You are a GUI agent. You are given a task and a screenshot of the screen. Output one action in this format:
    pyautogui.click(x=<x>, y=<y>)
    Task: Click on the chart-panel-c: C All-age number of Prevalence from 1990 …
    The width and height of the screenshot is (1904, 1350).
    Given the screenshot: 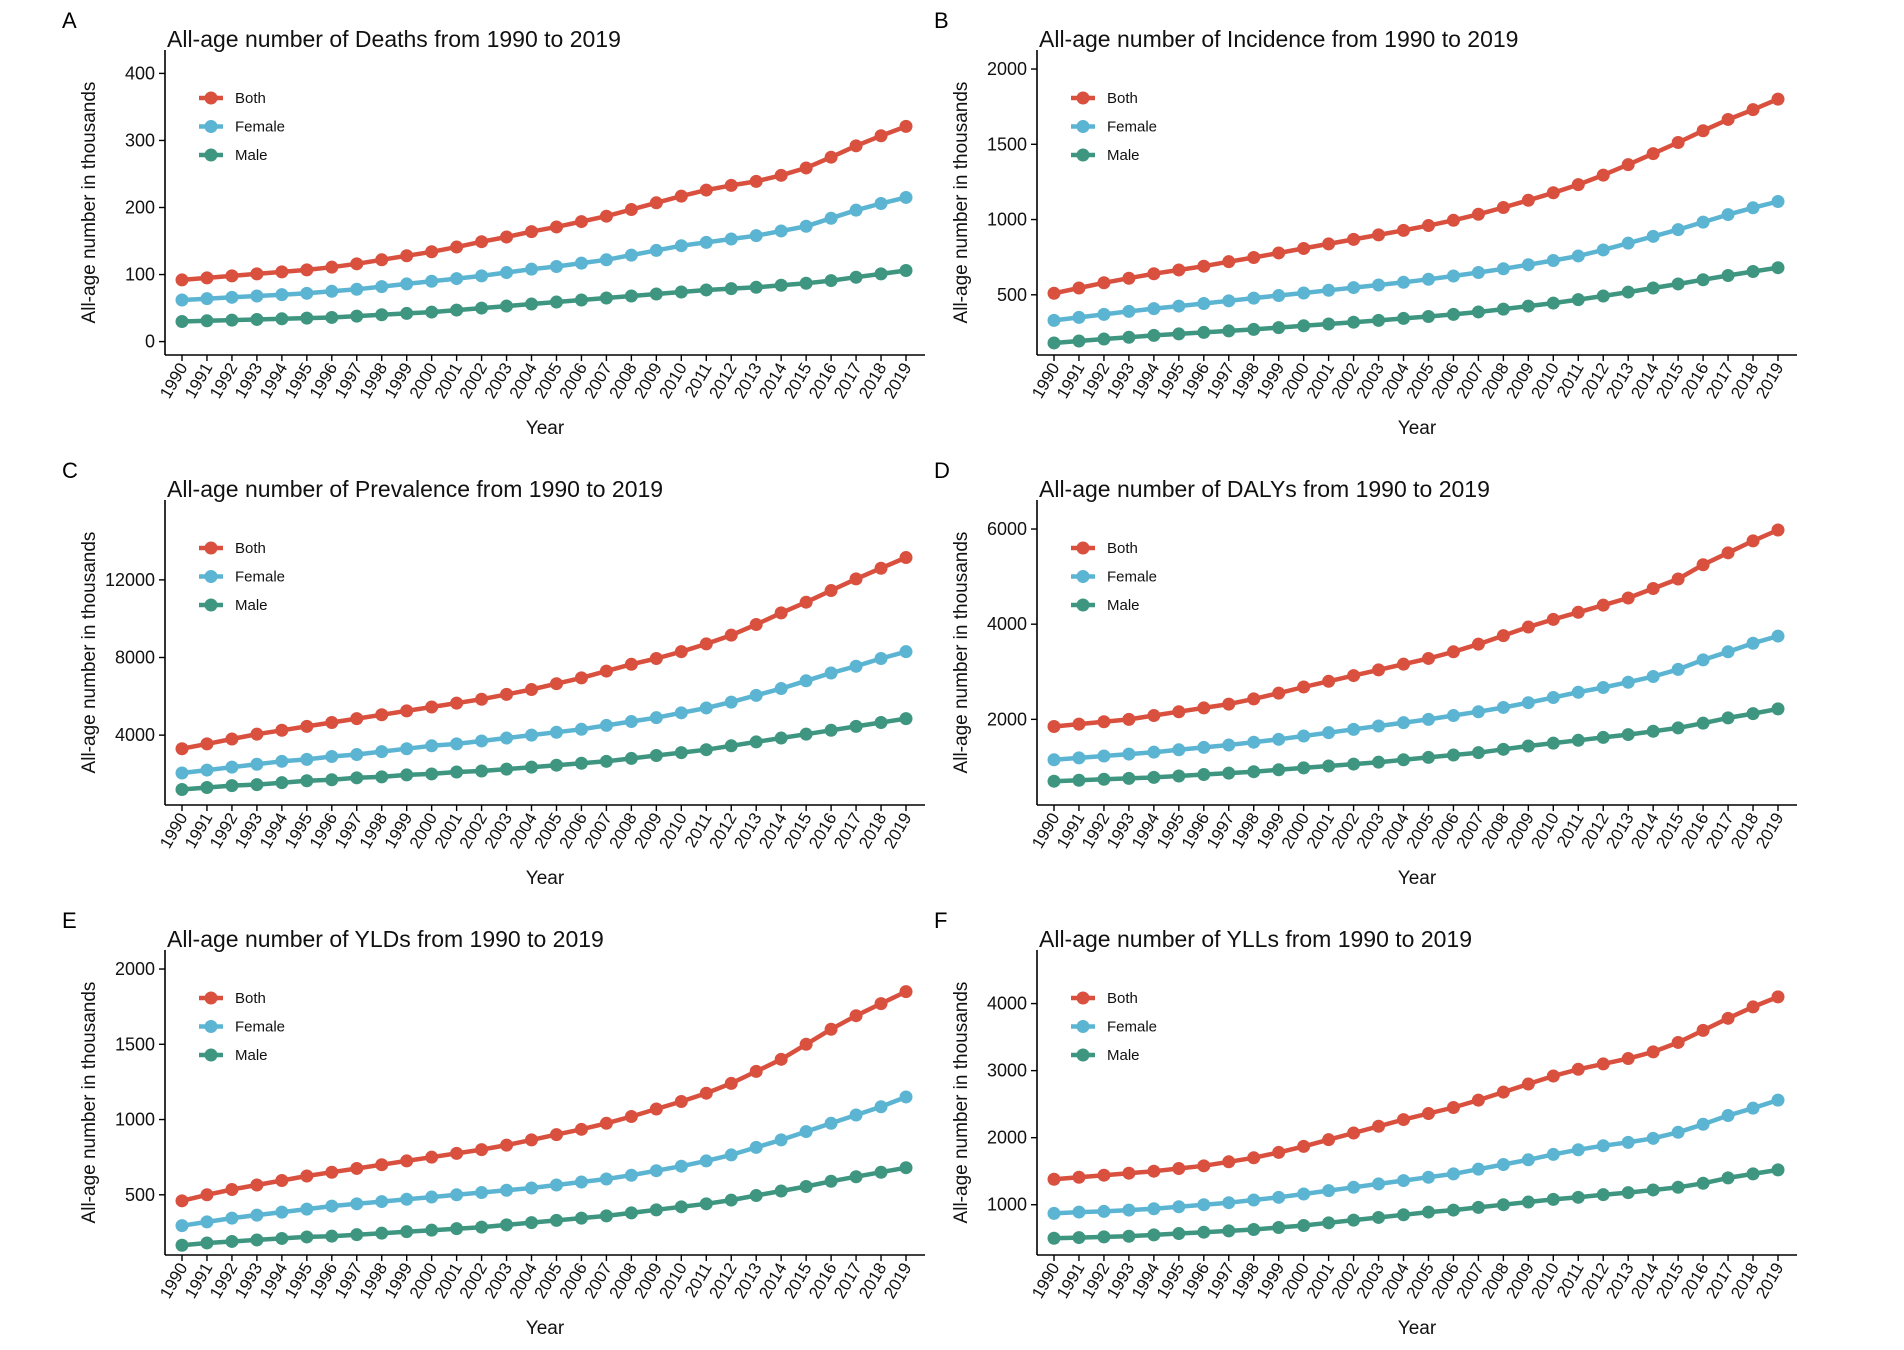 What is the action you would take?
    pyautogui.click(x=493, y=673)
    